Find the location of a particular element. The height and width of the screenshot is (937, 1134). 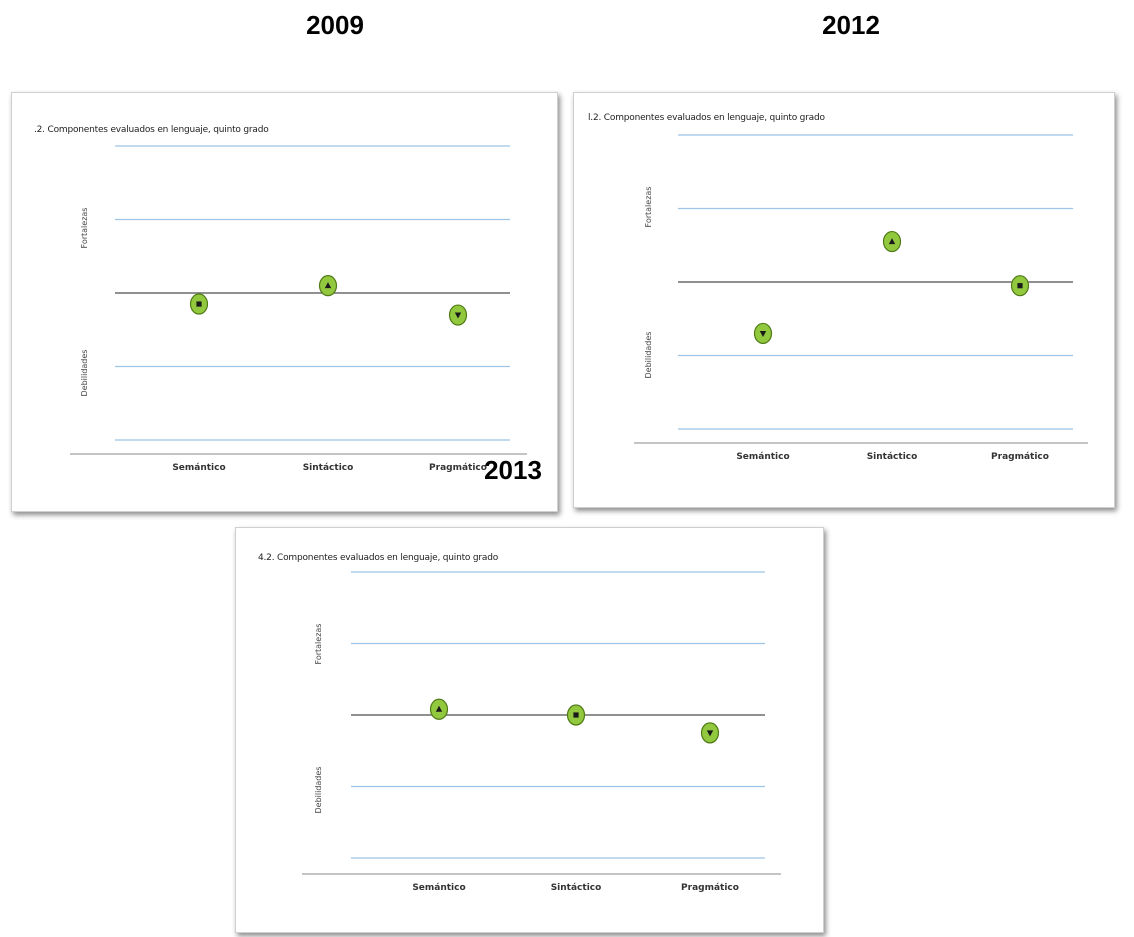

year-label-2009: 2009 is located at coordinates (335, 25).